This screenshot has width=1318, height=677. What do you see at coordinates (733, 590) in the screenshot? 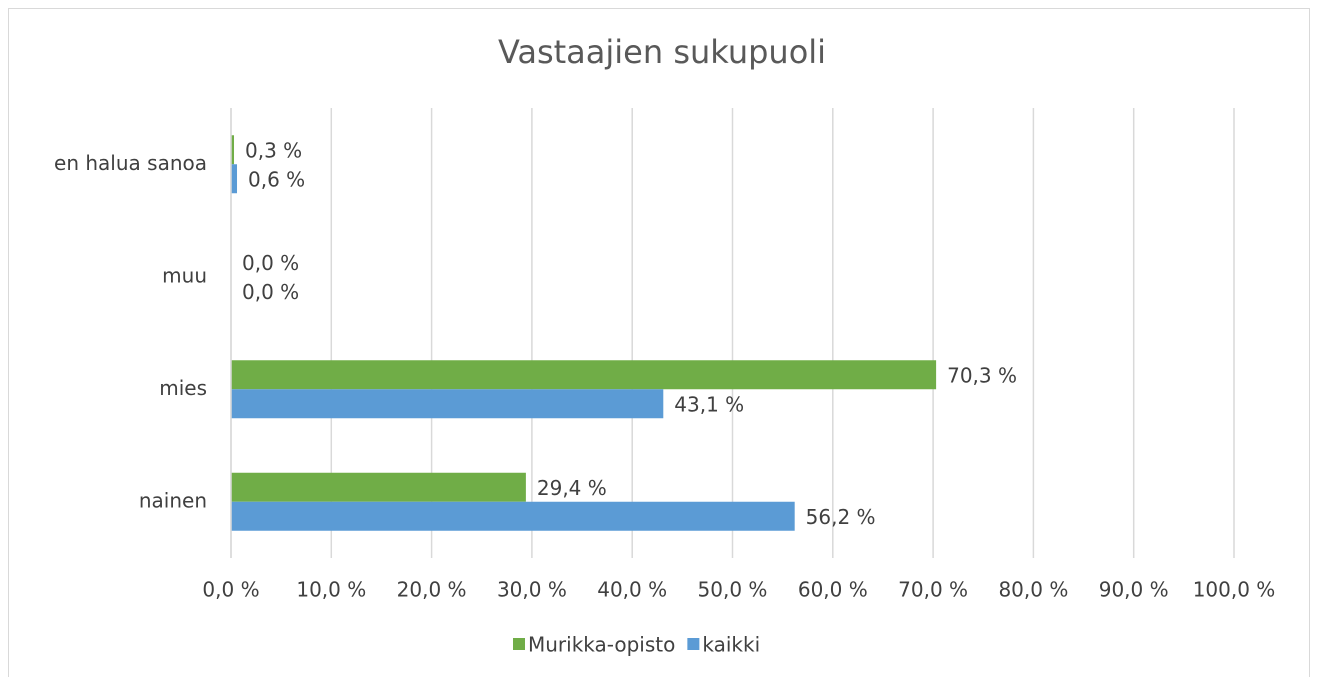
I see `x-tick-label: 50,0 %` at bounding box center [733, 590].